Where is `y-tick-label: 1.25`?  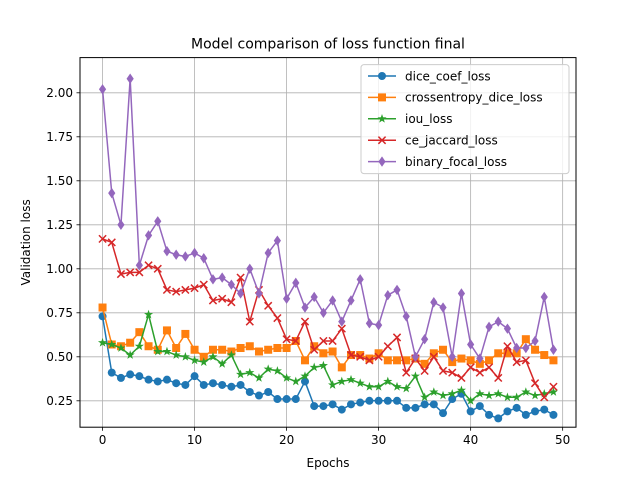
y-tick-label: 1.25 is located at coordinates (59, 225).